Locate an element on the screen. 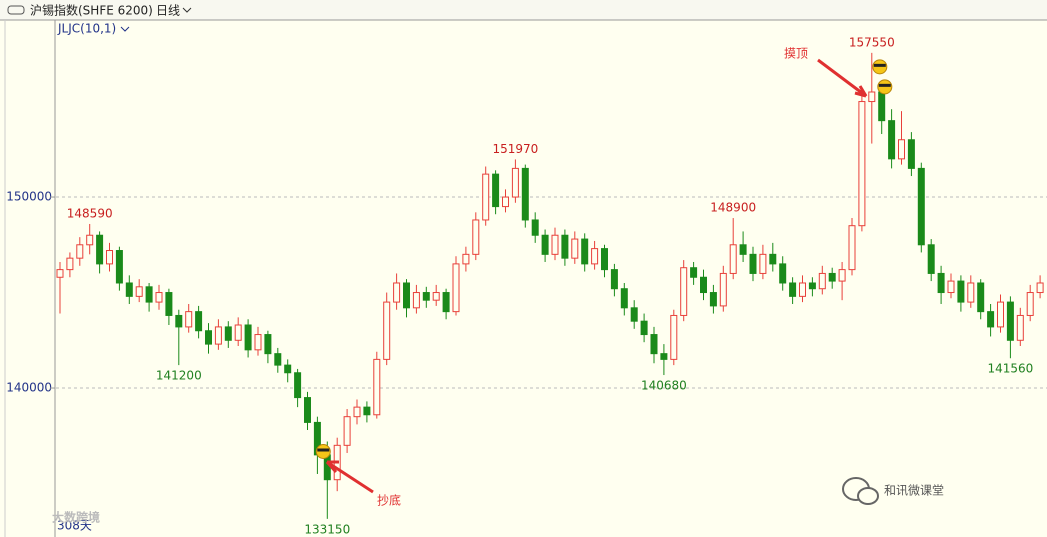  indicator-caret is located at coordinates (125, 29).